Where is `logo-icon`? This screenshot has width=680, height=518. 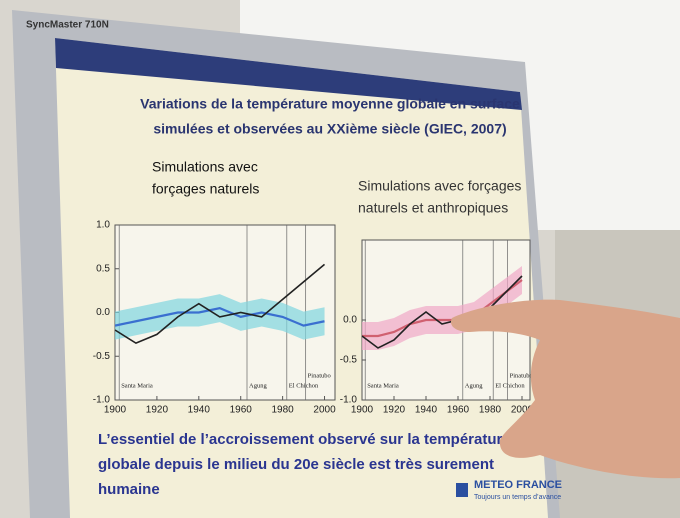
logo-icon is located at coordinates (462, 490).